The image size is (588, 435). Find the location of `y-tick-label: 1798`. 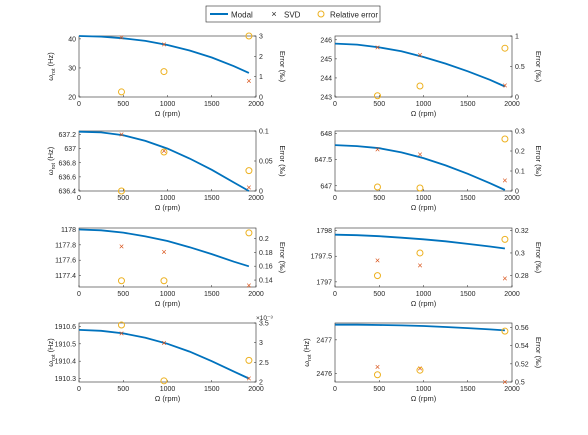

y-tick-label: 1798 is located at coordinates (324, 231).